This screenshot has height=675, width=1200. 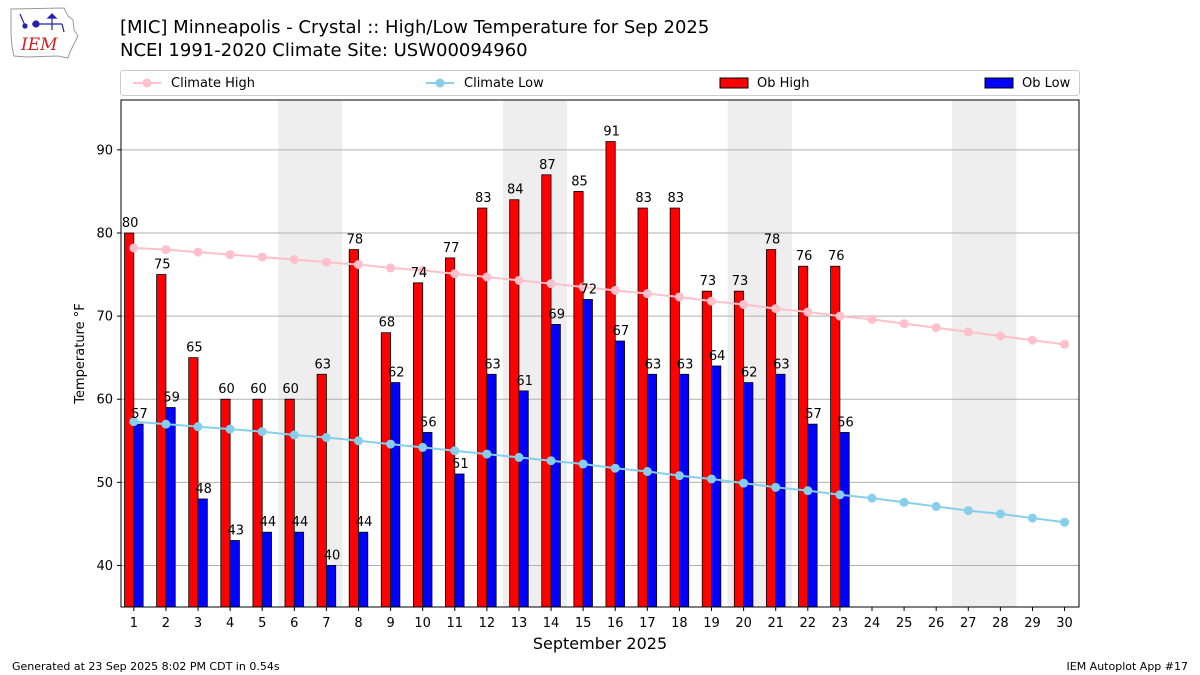 I want to click on x-tick-label: 9, so click(x=390, y=623).